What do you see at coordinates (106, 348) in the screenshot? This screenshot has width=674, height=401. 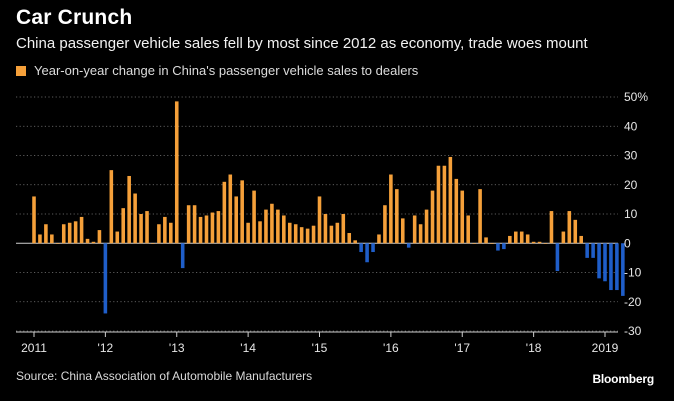 I see `x-tick-label: '12` at bounding box center [106, 348].